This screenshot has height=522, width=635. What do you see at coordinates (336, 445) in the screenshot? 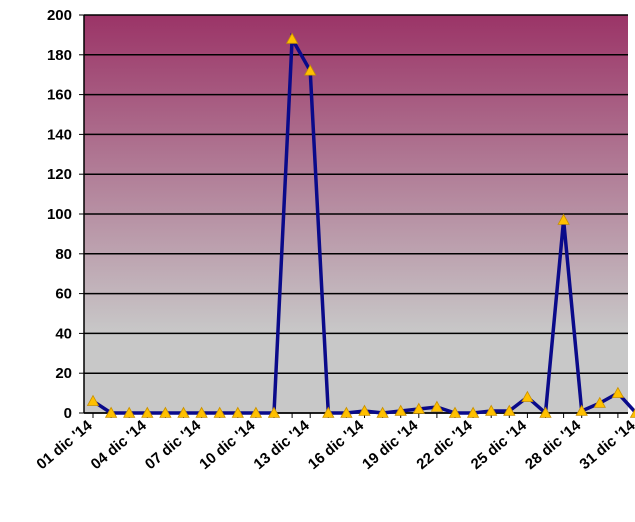
I see `x-tick-label: 16 dic '14` at bounding box center [336, 445].